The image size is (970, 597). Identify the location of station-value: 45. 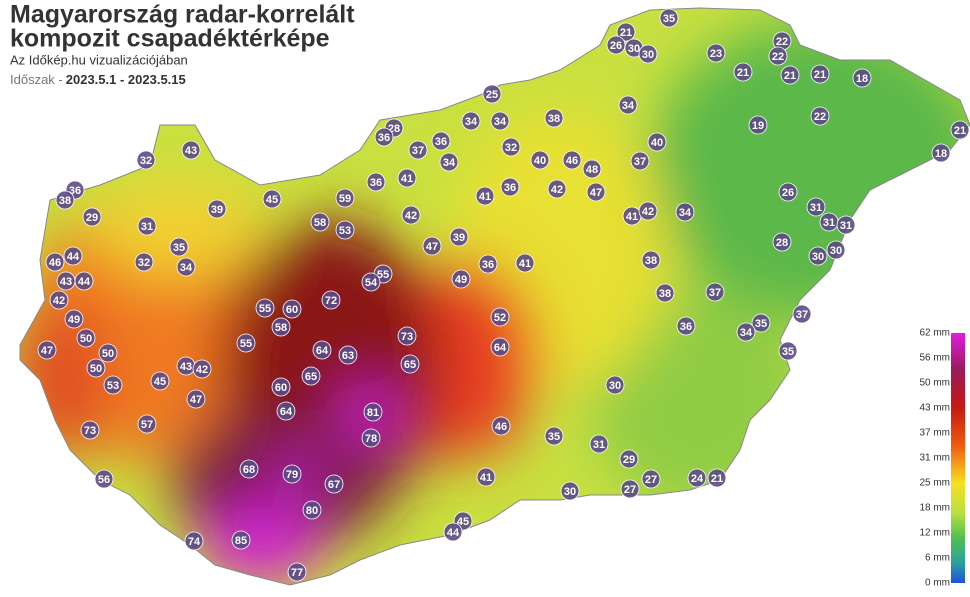
(272, 200).